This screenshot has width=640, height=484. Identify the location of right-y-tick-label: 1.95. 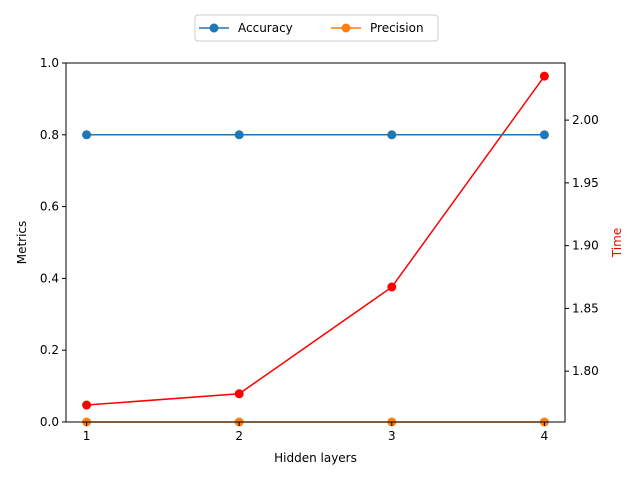
(585, 183).